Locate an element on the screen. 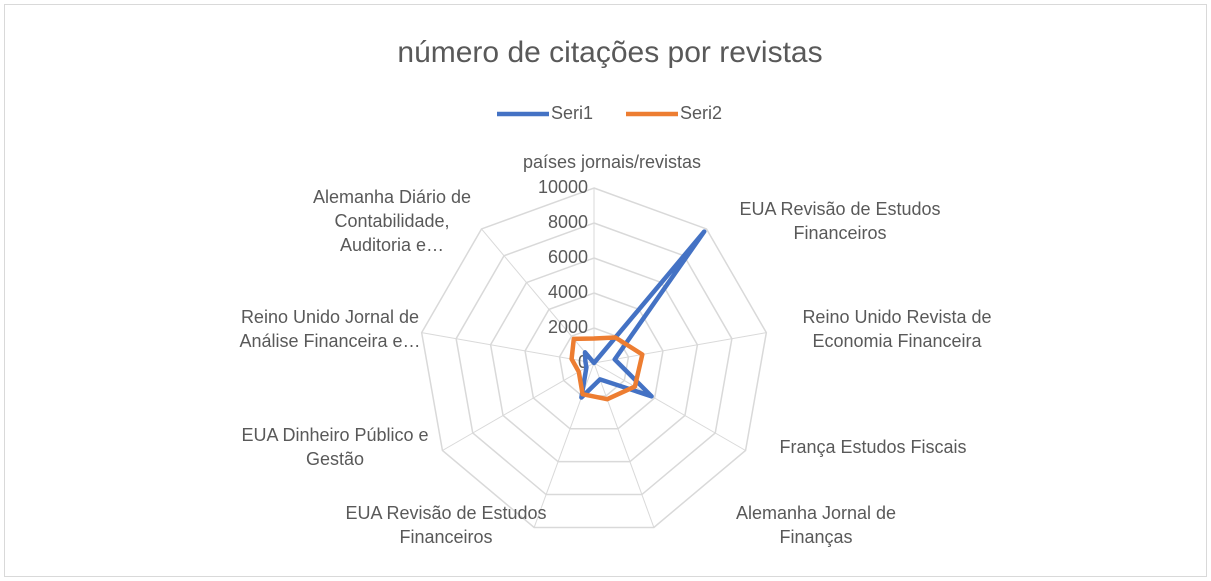 The width and height of the screenshot is (1211, 581). category-label-line: Reino Unido Jornal de is located at coordinates (330, 317).